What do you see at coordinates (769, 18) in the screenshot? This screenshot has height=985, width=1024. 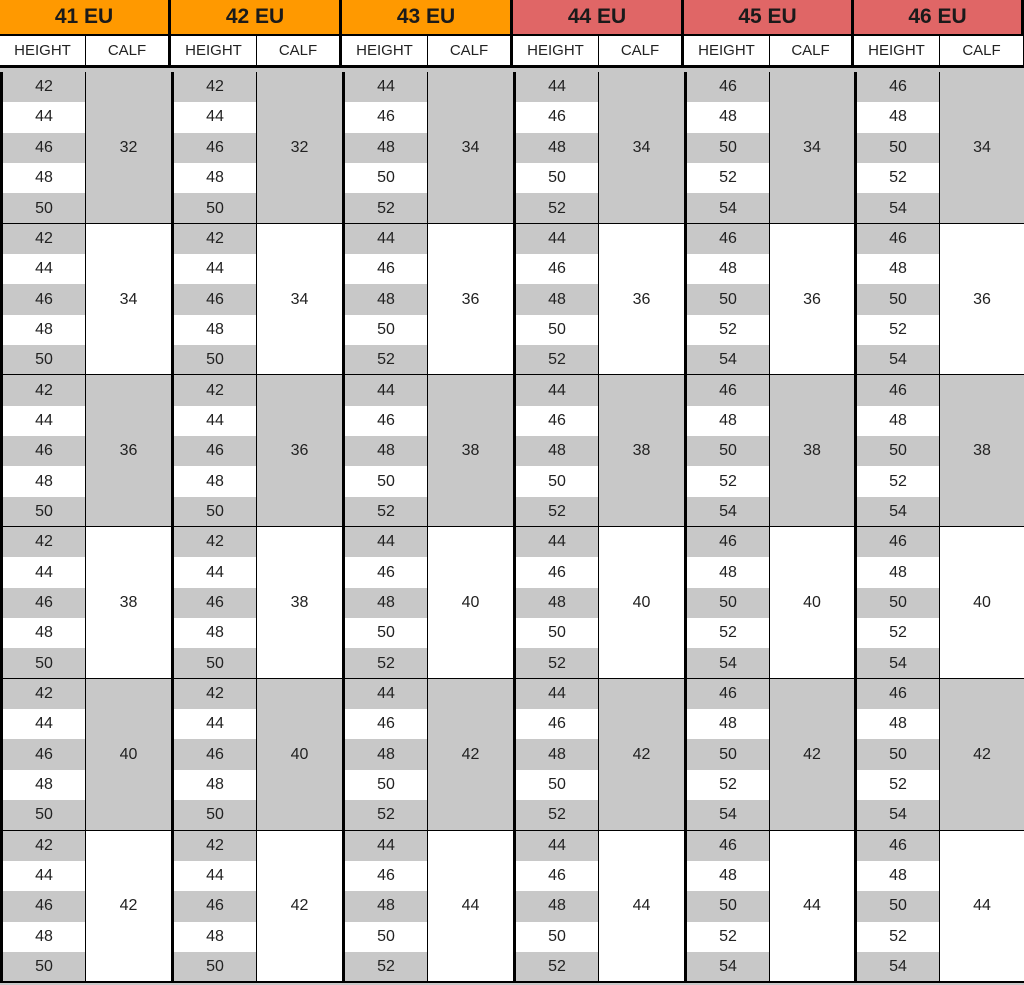 I see `size-header: 45 EU` at bounding box center [769, 18].